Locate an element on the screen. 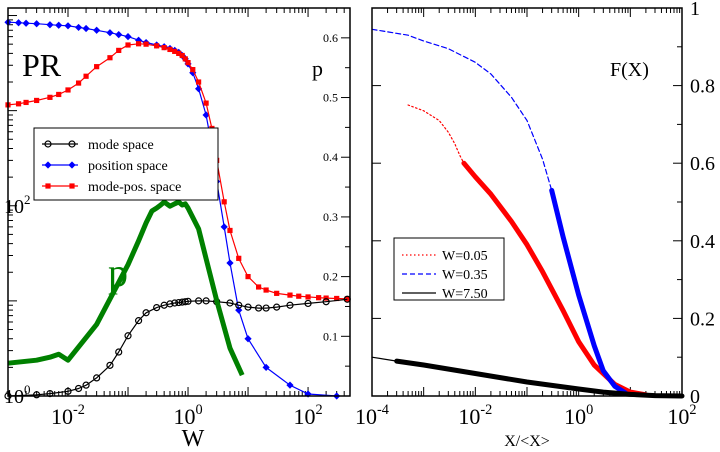  legend-label: mode space is located at coordinates (121, 145).